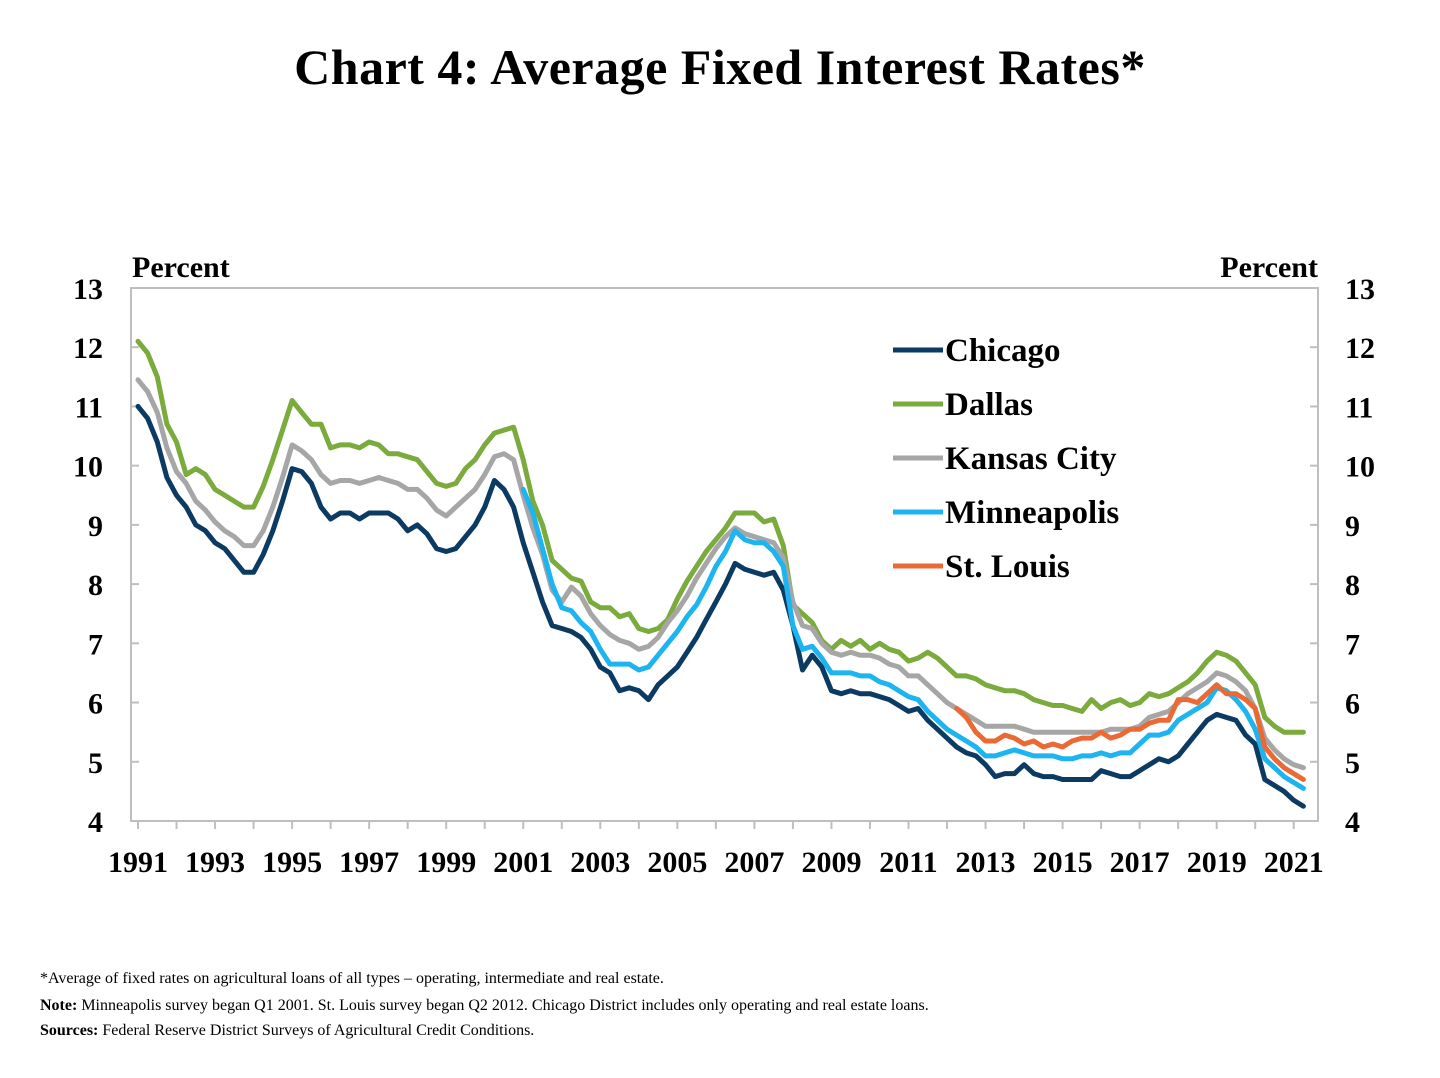 The image size is (1440, 1078). What do you see at coordinates (831, 862) in the screenshot?
I see `x-tick-label: 2009` at bounding box center [831, 862].